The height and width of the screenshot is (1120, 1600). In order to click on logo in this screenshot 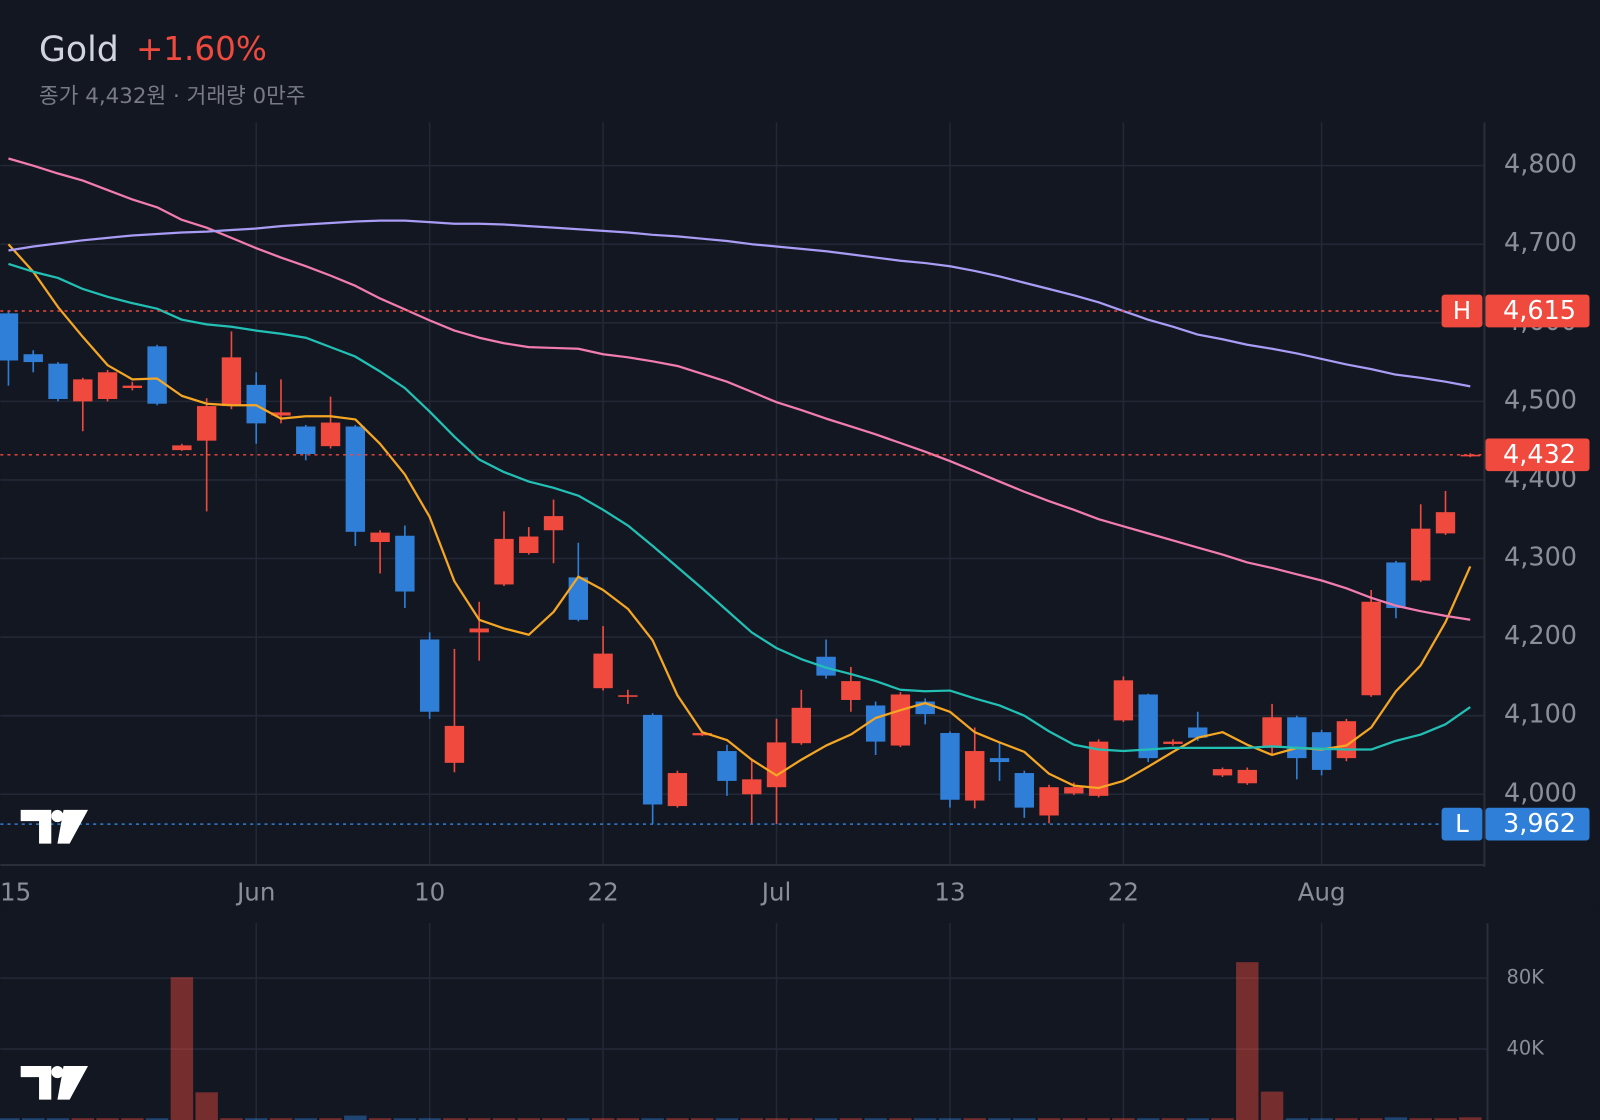, I will do `click(54, 1082)`.